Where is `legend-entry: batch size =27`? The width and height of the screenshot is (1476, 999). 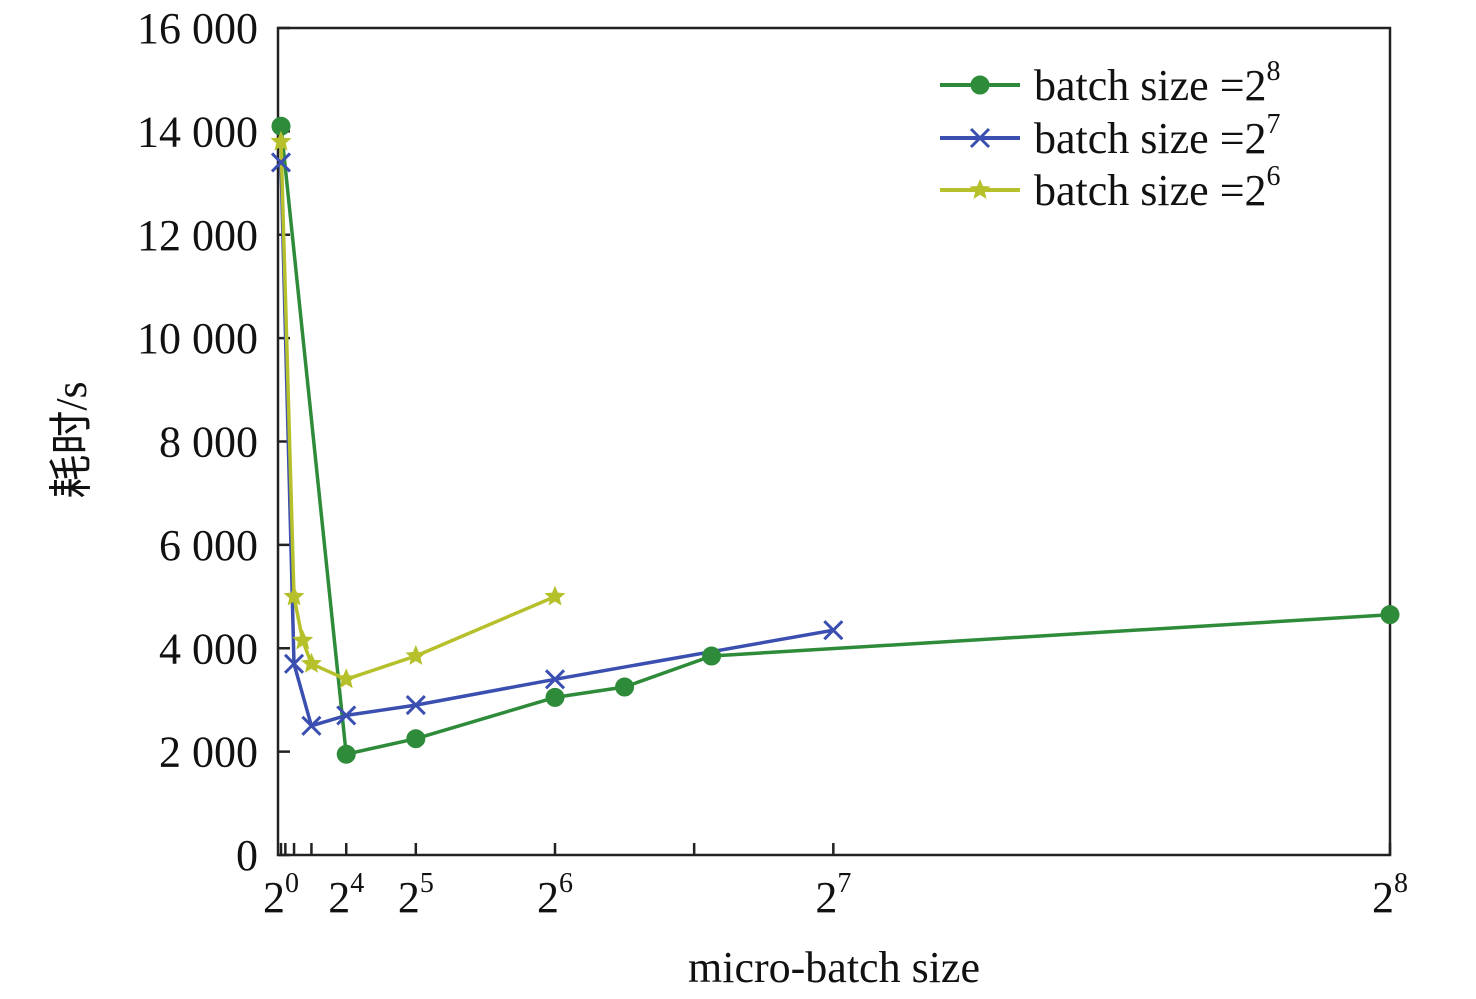
legend-entry: batch size =27 is located at coordinates (1157, 136).